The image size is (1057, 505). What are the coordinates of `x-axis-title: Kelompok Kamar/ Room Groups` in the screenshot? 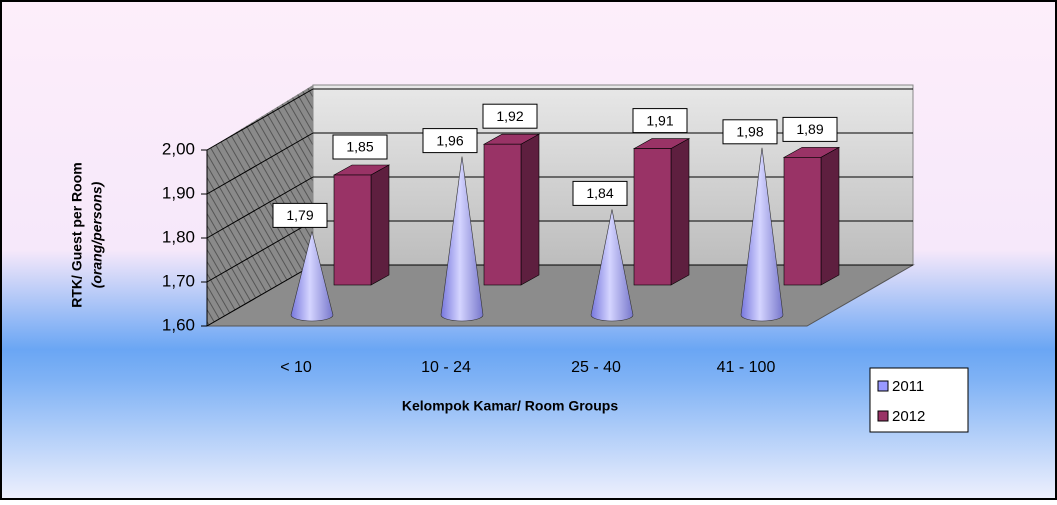 It's located at (510, 406).